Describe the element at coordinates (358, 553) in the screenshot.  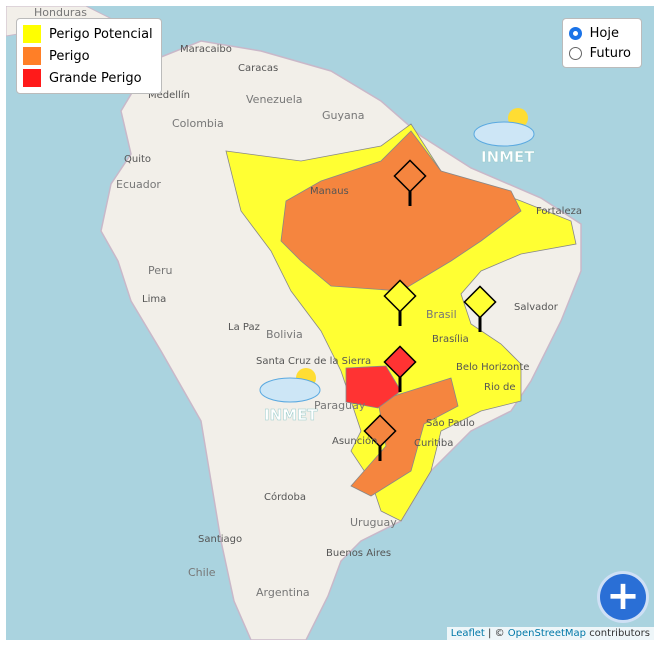
I see `map-label: Buenos Aires` at that location.